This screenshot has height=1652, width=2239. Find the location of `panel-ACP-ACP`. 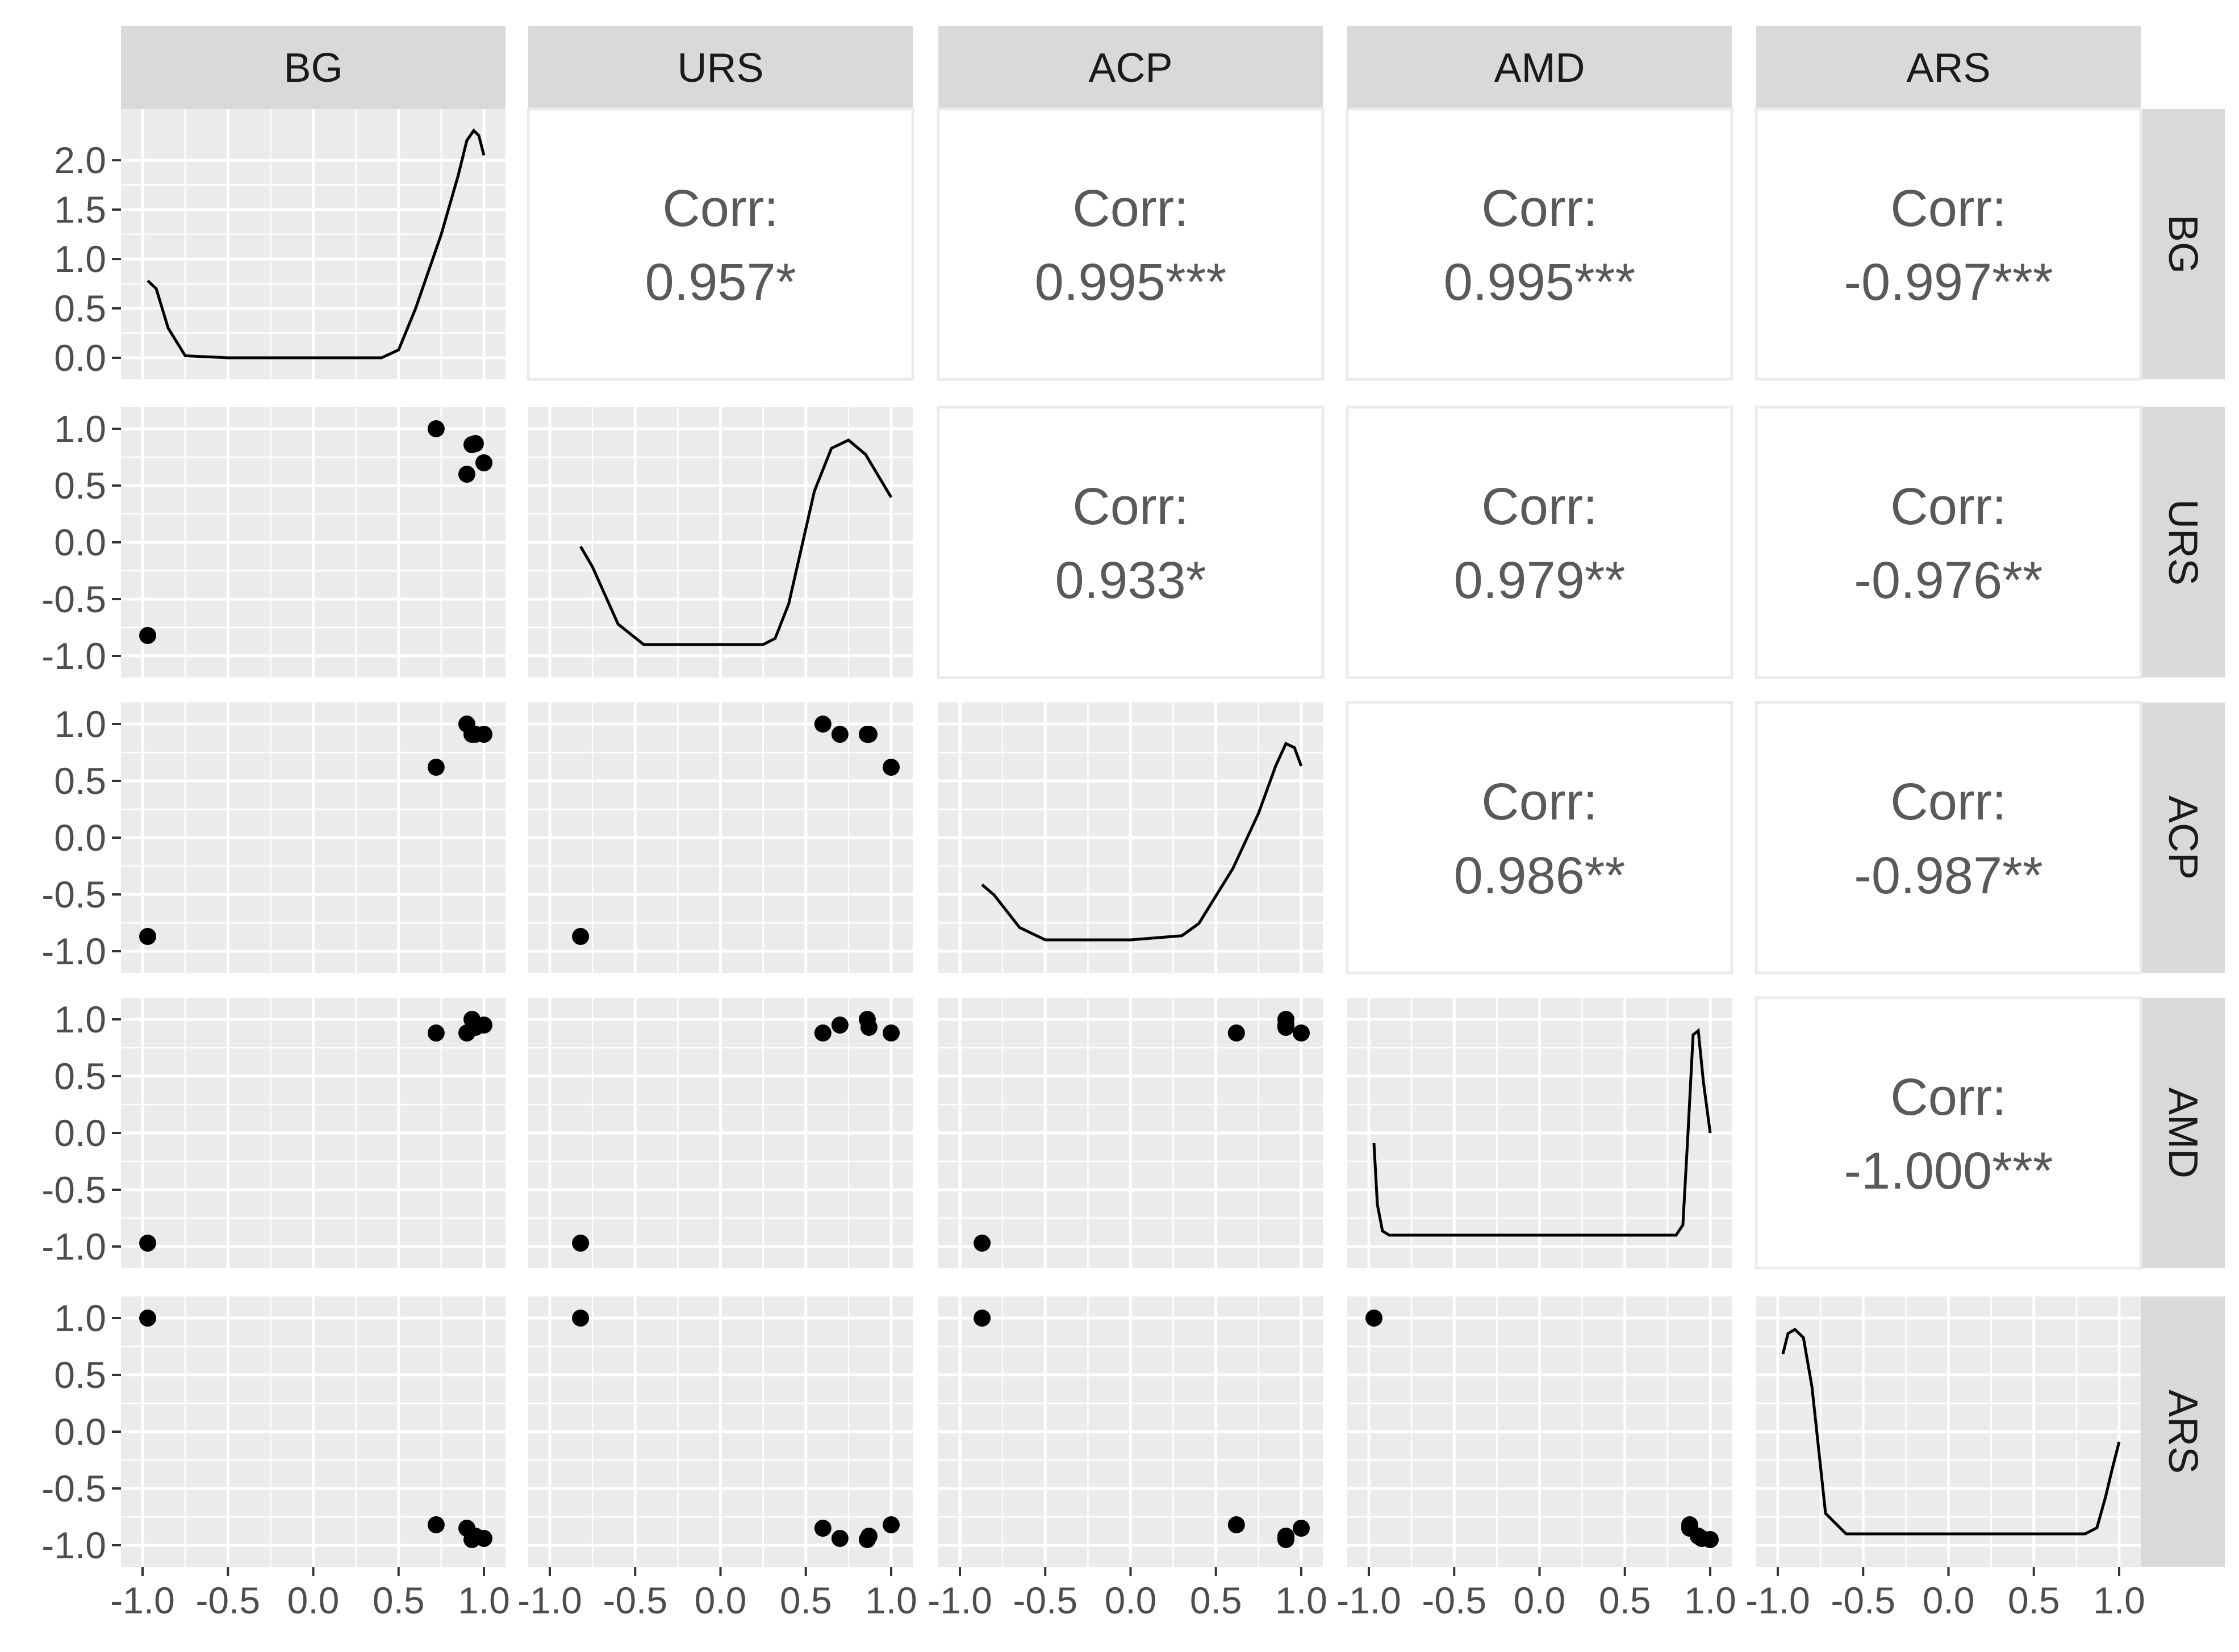

panel-ACP-ACP is located at coordinates (1130, 838).